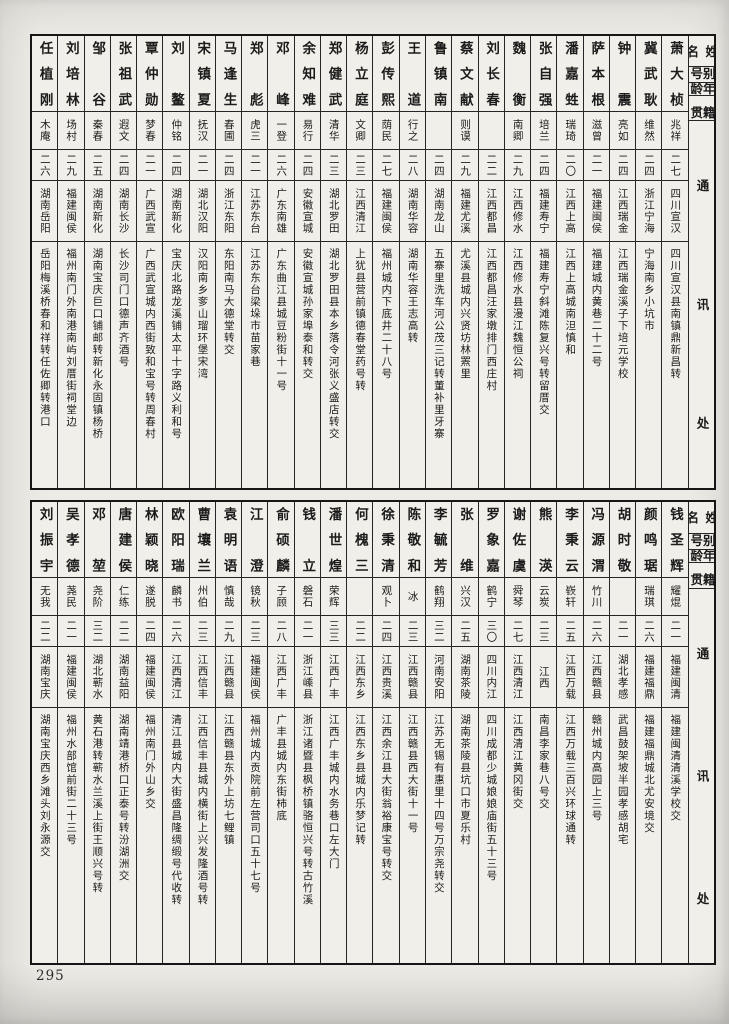 The height and width of the screenshot is (1024, 729). What do you see at coordinates (569, 539) in the screenshot?
I see `person-name: 李秉云` at bounding box center [569, 539].